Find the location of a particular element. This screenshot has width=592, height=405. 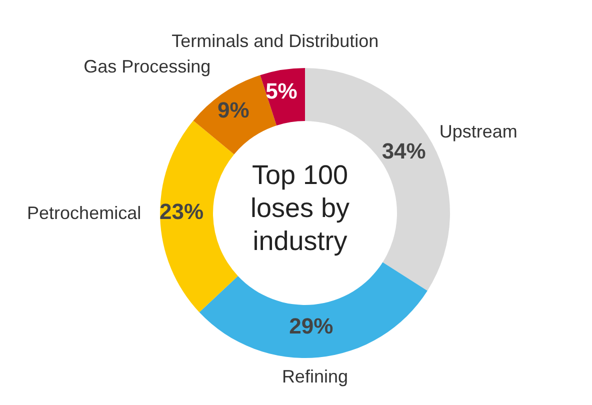

data-label: 34% is located at coordinates (404, 151).